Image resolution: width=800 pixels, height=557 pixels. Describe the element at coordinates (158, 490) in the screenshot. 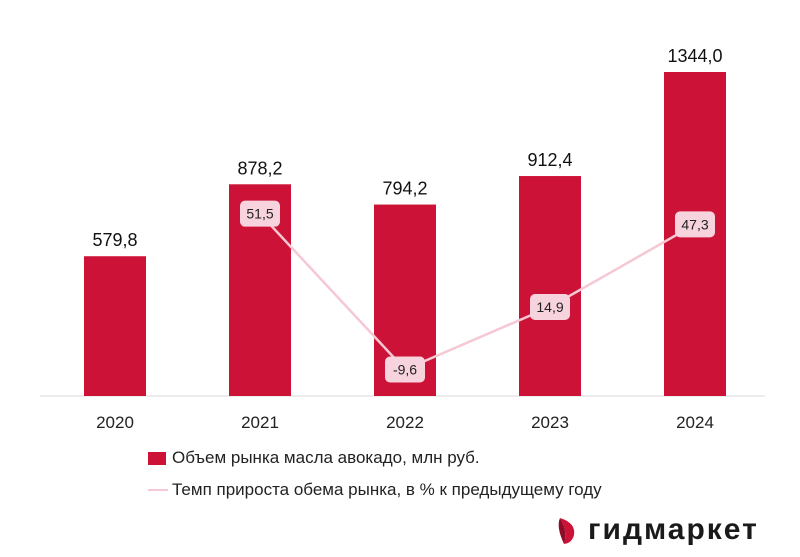

I see `legend-swatch-line` at that location.